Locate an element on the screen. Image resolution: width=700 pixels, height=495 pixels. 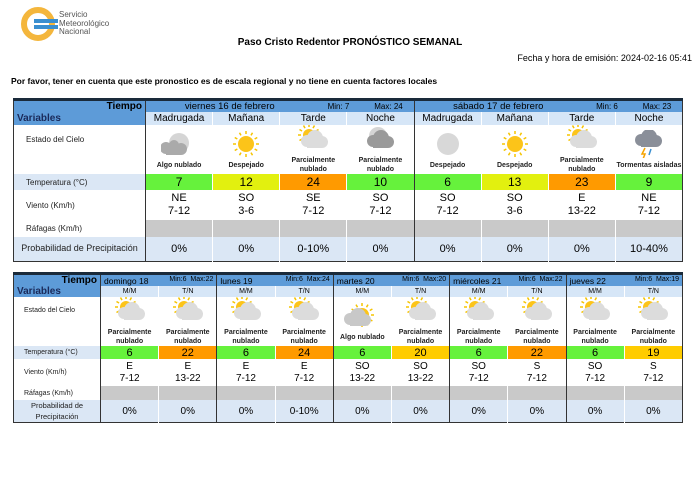
sky-cell: Tormentas aisladas is located at coordinates (648, 149).